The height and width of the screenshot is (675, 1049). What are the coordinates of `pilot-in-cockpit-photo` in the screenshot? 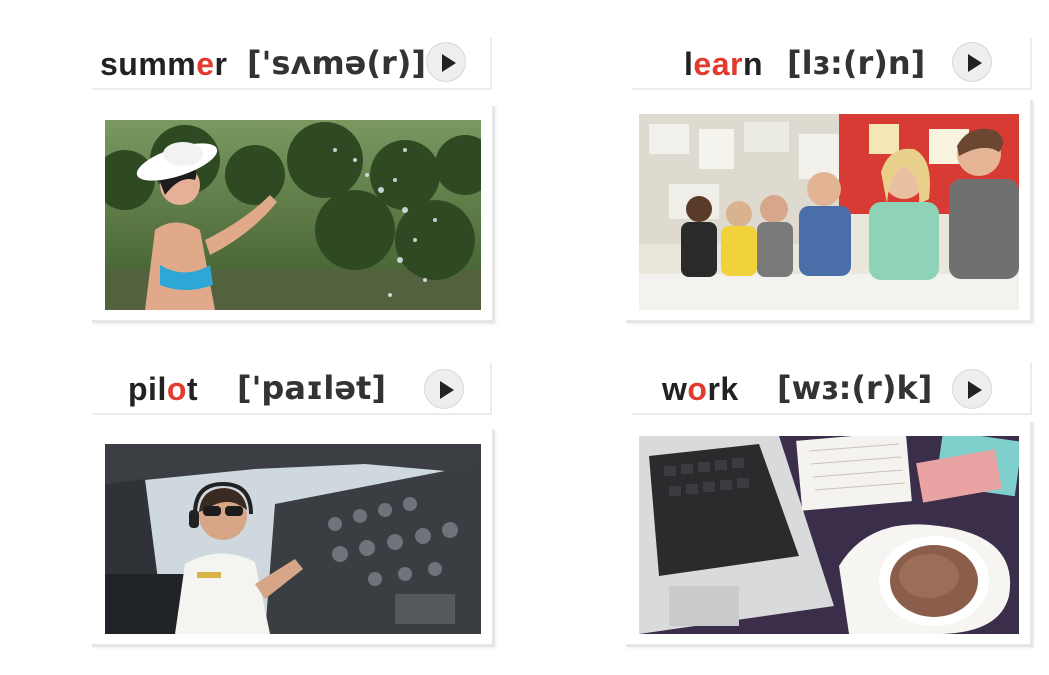 It's located at (293, 539).